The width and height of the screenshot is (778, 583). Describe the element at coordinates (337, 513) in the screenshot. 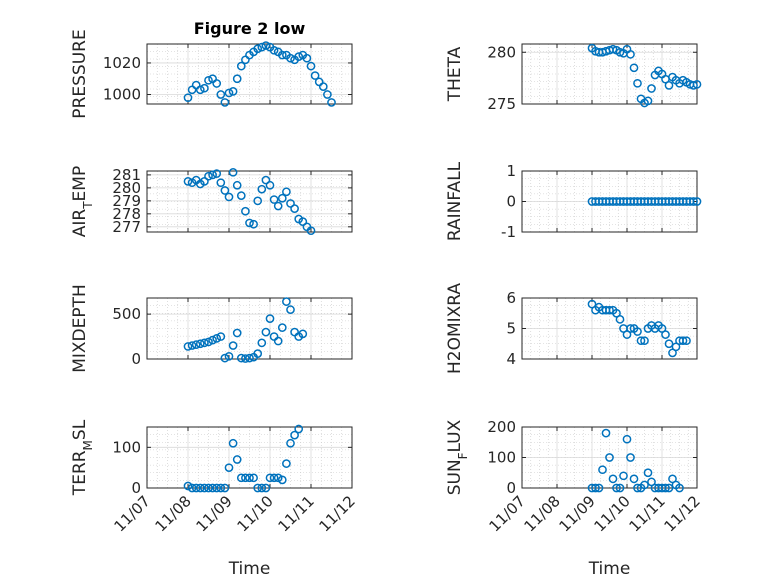

I see `x-tick-label: 11/12` at that location.